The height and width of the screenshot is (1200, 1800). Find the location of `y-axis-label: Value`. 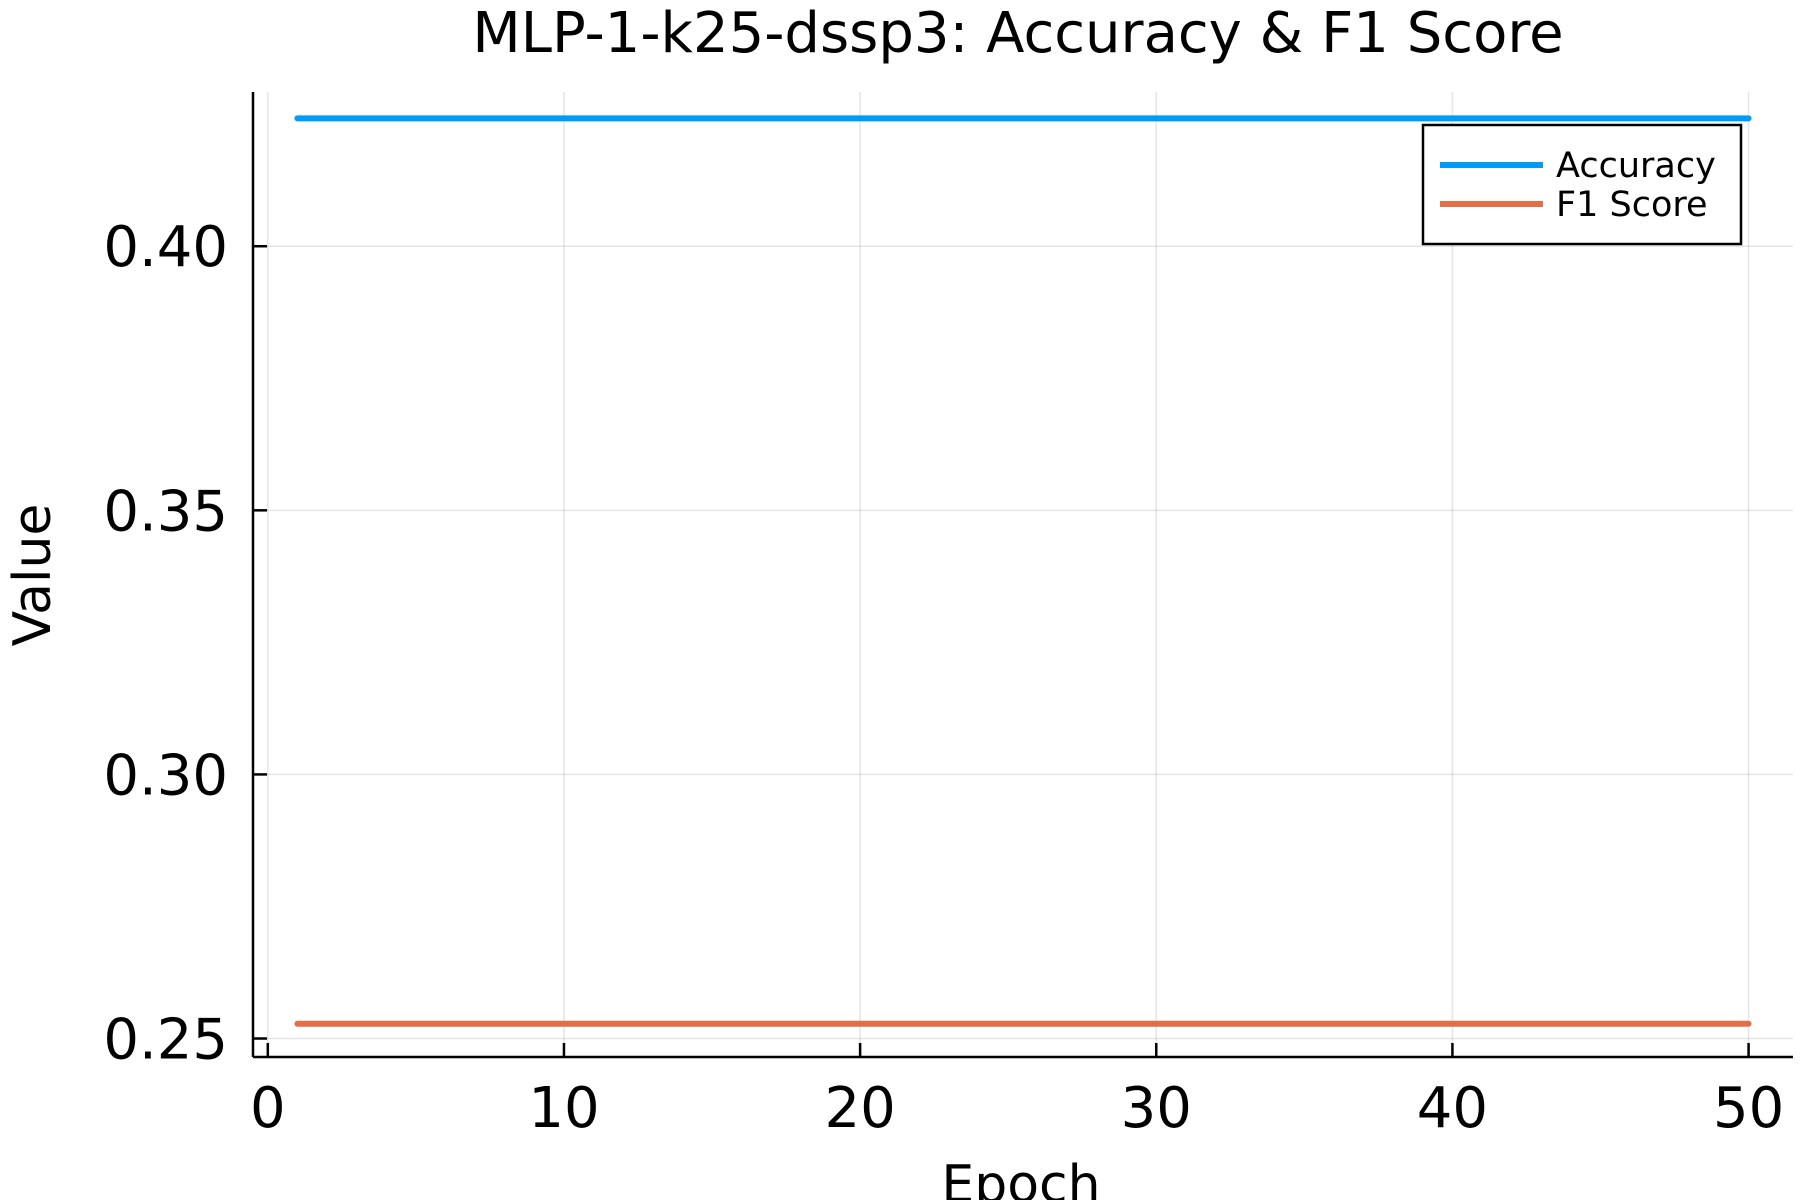

y-axis-label: Value is located at coordinates (33, 575).